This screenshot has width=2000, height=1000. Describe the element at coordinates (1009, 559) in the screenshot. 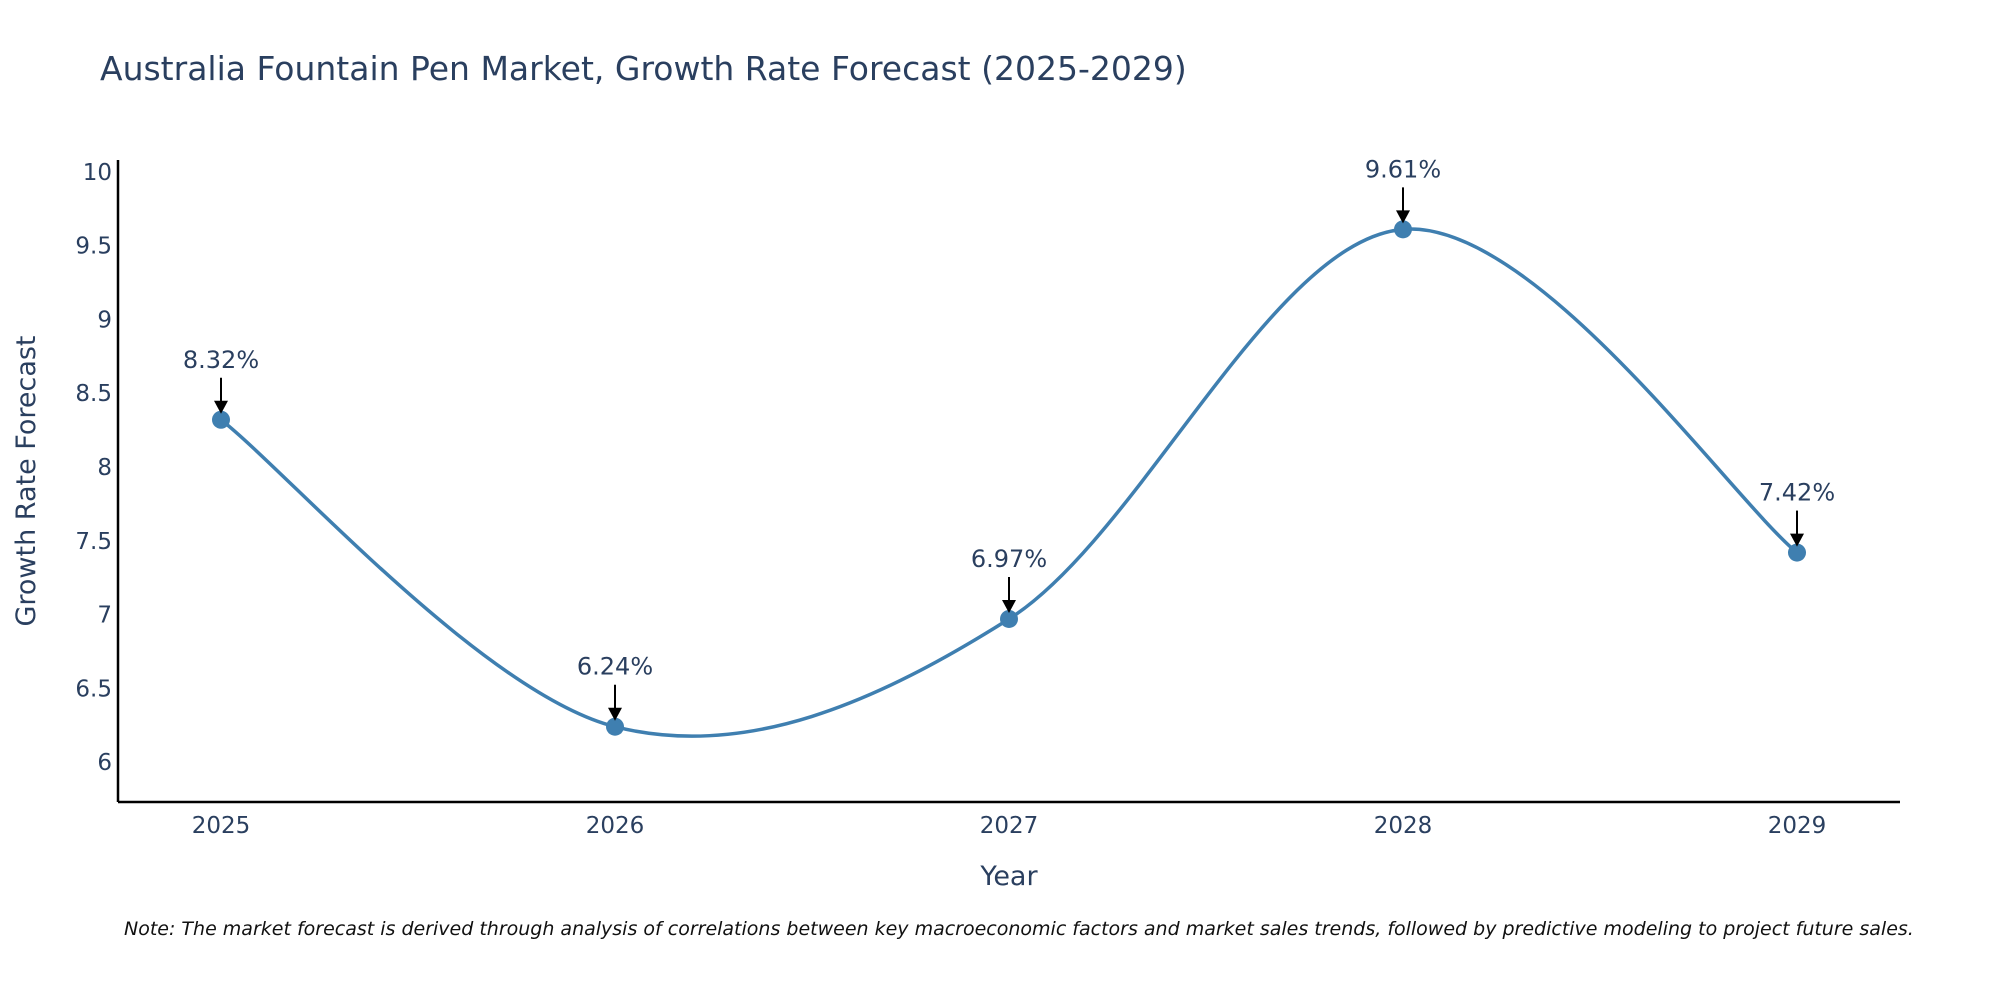

I see `data-label: 6.97%` at that location.